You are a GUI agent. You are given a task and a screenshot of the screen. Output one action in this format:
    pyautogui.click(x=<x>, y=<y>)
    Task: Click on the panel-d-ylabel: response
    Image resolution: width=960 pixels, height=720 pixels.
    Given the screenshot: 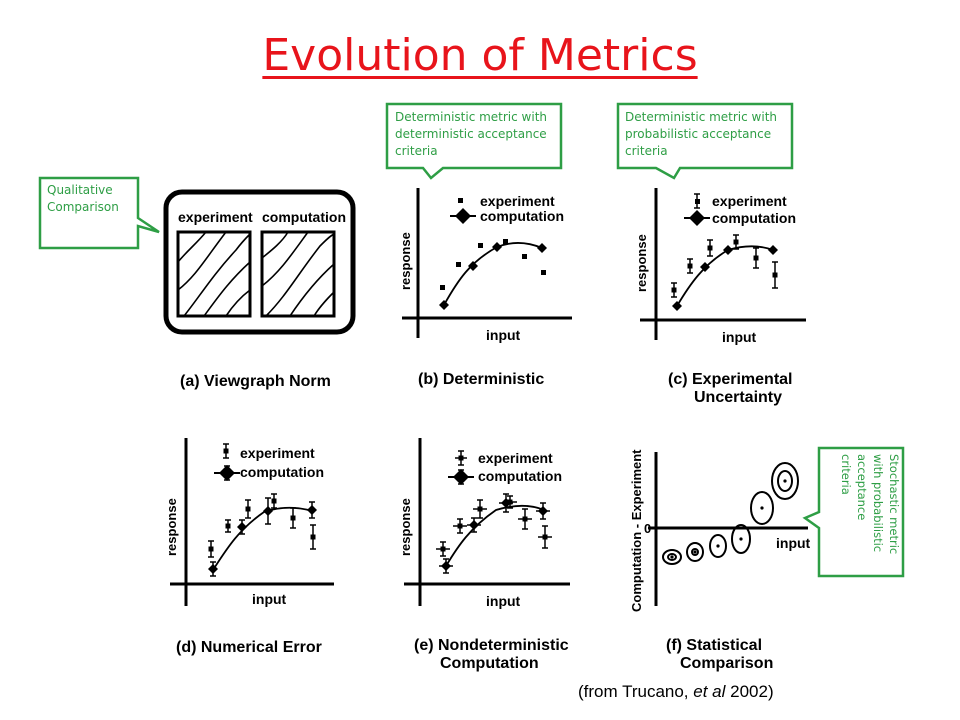 What is the action you would take?
    pyautogui.click(x=171, y=527)
    